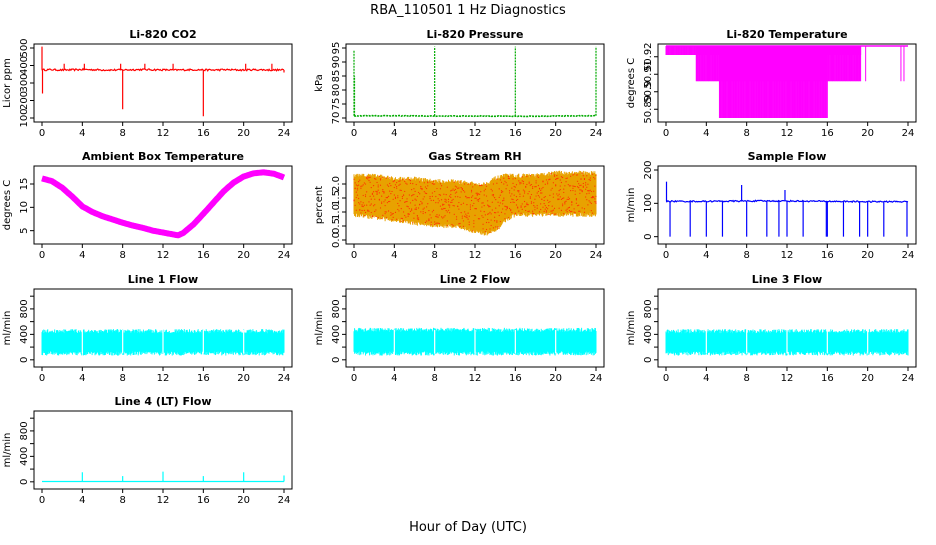 The width and height of the screenshot is (936, 545). I want to click on y-tick-label: 800, so click(336, 308).